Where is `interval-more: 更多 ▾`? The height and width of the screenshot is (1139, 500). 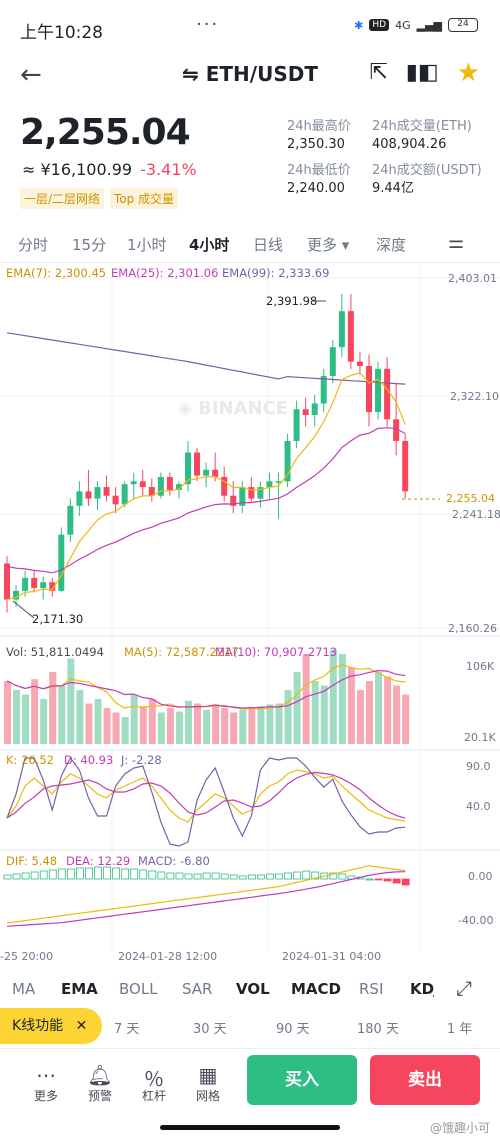
interval-more: 更多 ▾ is located at coordinates (328, 245).